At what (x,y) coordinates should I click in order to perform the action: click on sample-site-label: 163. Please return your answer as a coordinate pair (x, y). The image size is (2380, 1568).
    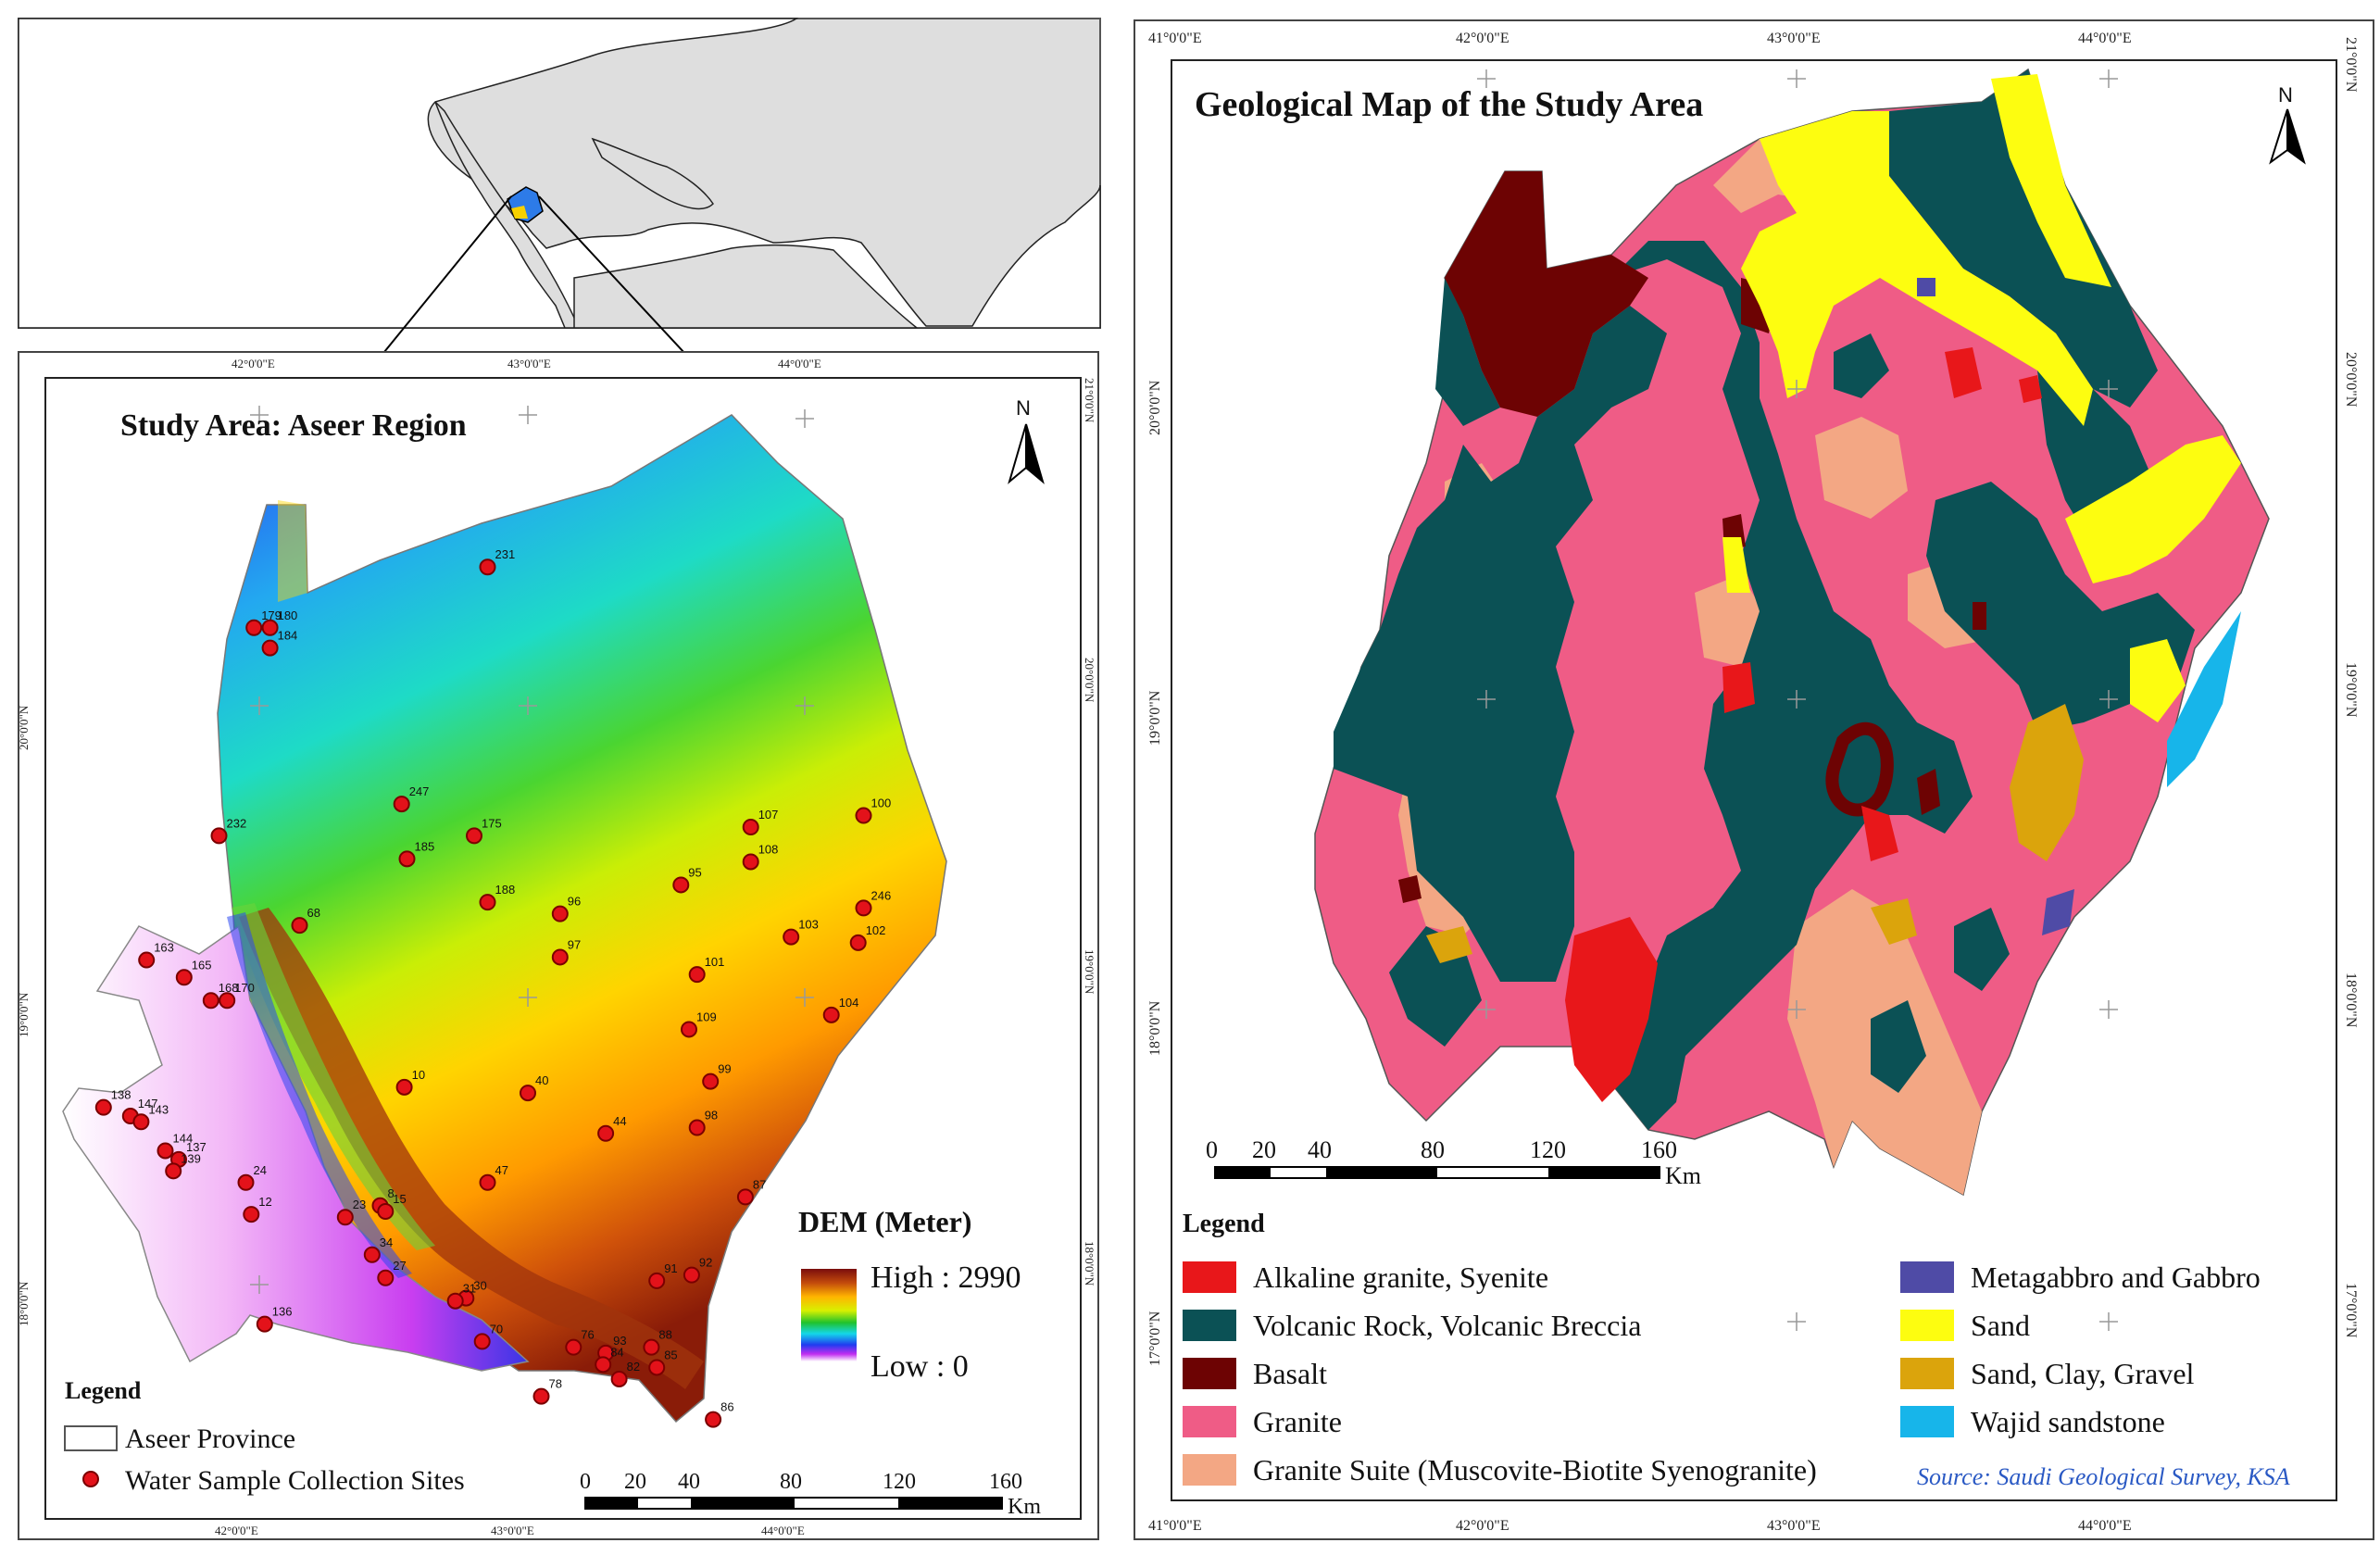
    Looking at the image, I should click on (164, 948).